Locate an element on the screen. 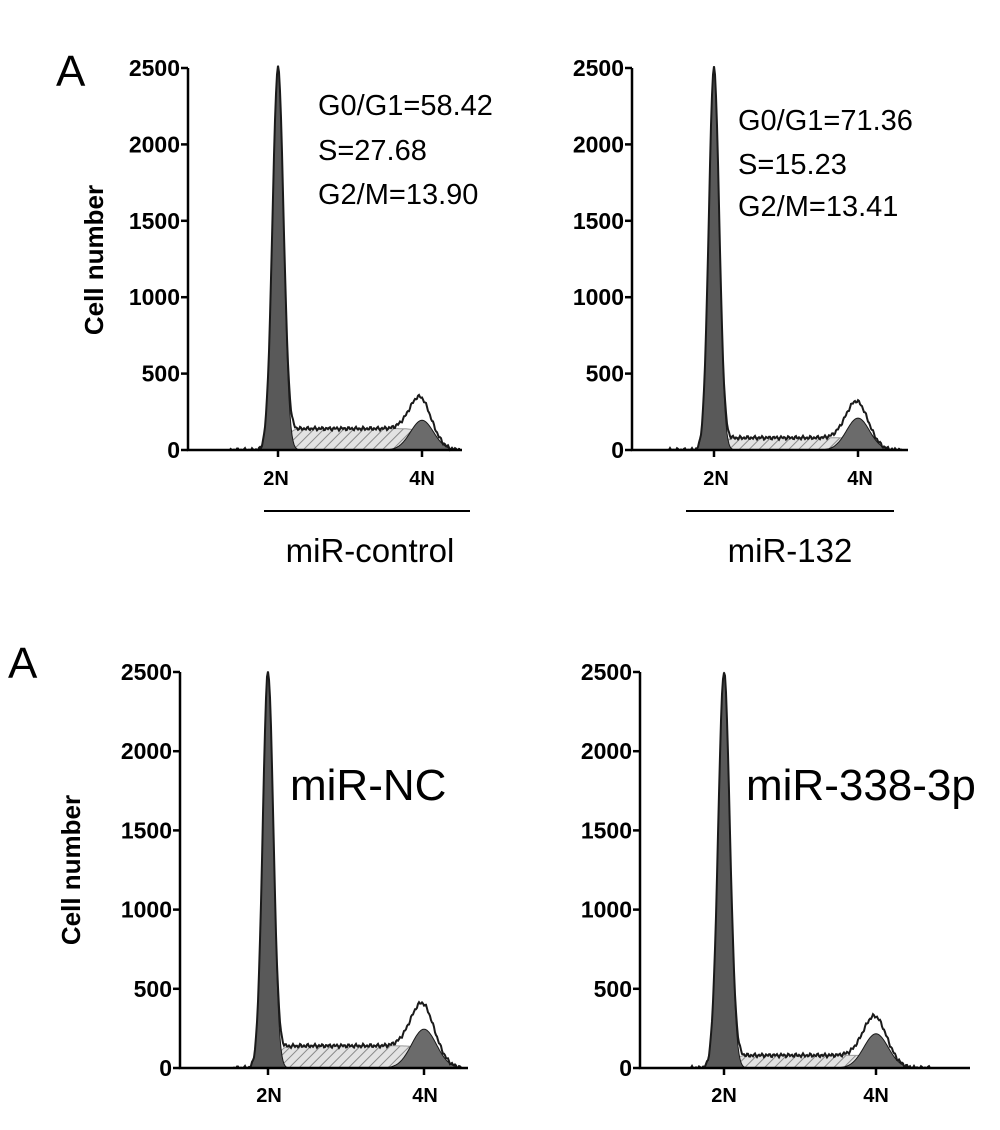 This screenshot has height=1130, width=1000. y-axis-title-bottom: Cell number is located at coordinates (71, 870).